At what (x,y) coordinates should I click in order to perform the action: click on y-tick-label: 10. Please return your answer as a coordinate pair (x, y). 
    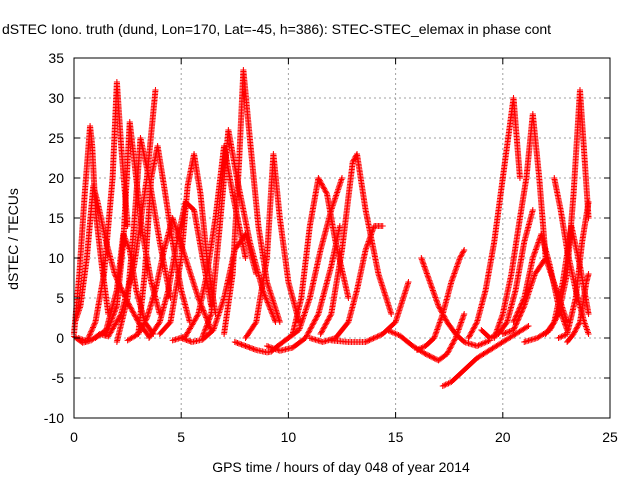
    Looking at the image, I should click on (56, 258).